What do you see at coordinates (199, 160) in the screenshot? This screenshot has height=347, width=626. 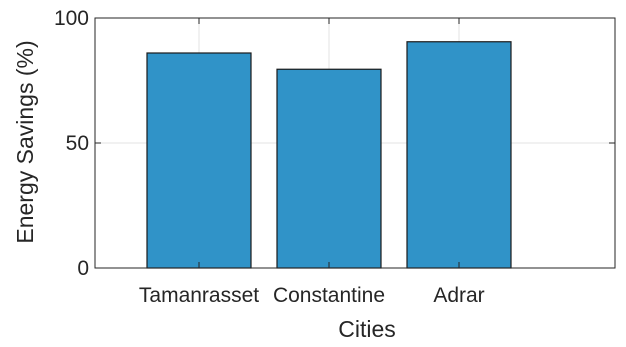 I see `bar-tamanrasset` at bounding box center [199, 160].